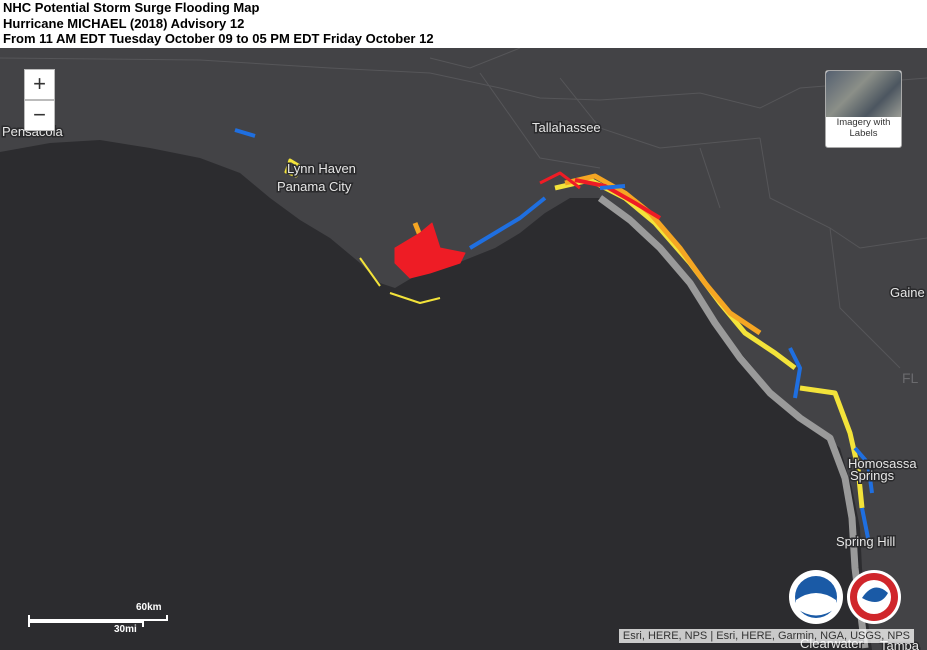 Image resolution: width=927 pixels, height=650 pixels. I want to click on place-label: Tallahassee, so click(566, 127).